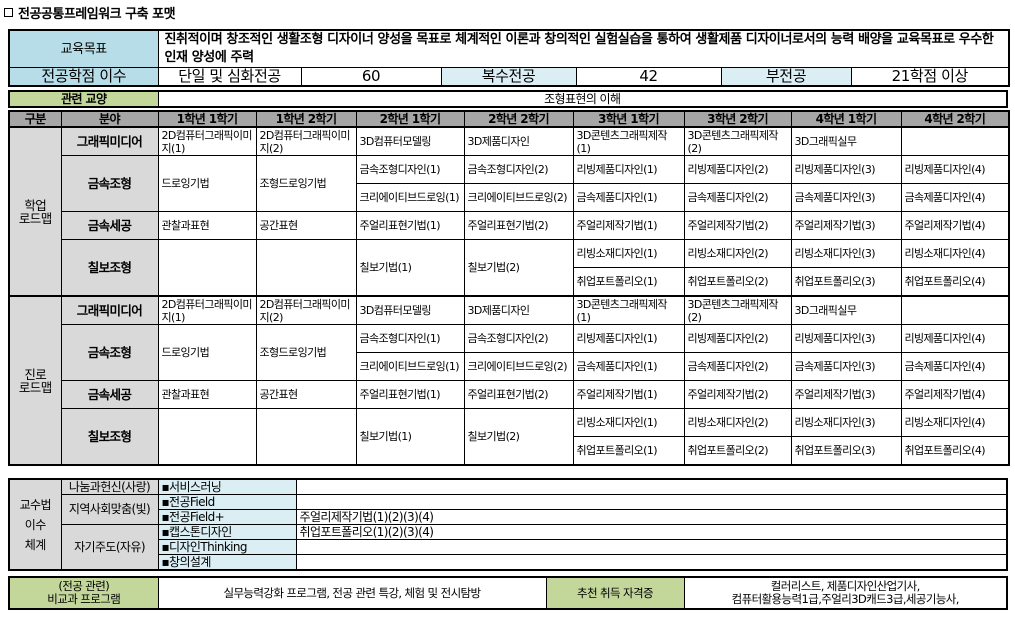 The image size is (1015, 623). What do you see at coordinates (306, 352) in the screenshot?
I see `course-cell: 조형드로잉기법` at bounding box center [306, 352].